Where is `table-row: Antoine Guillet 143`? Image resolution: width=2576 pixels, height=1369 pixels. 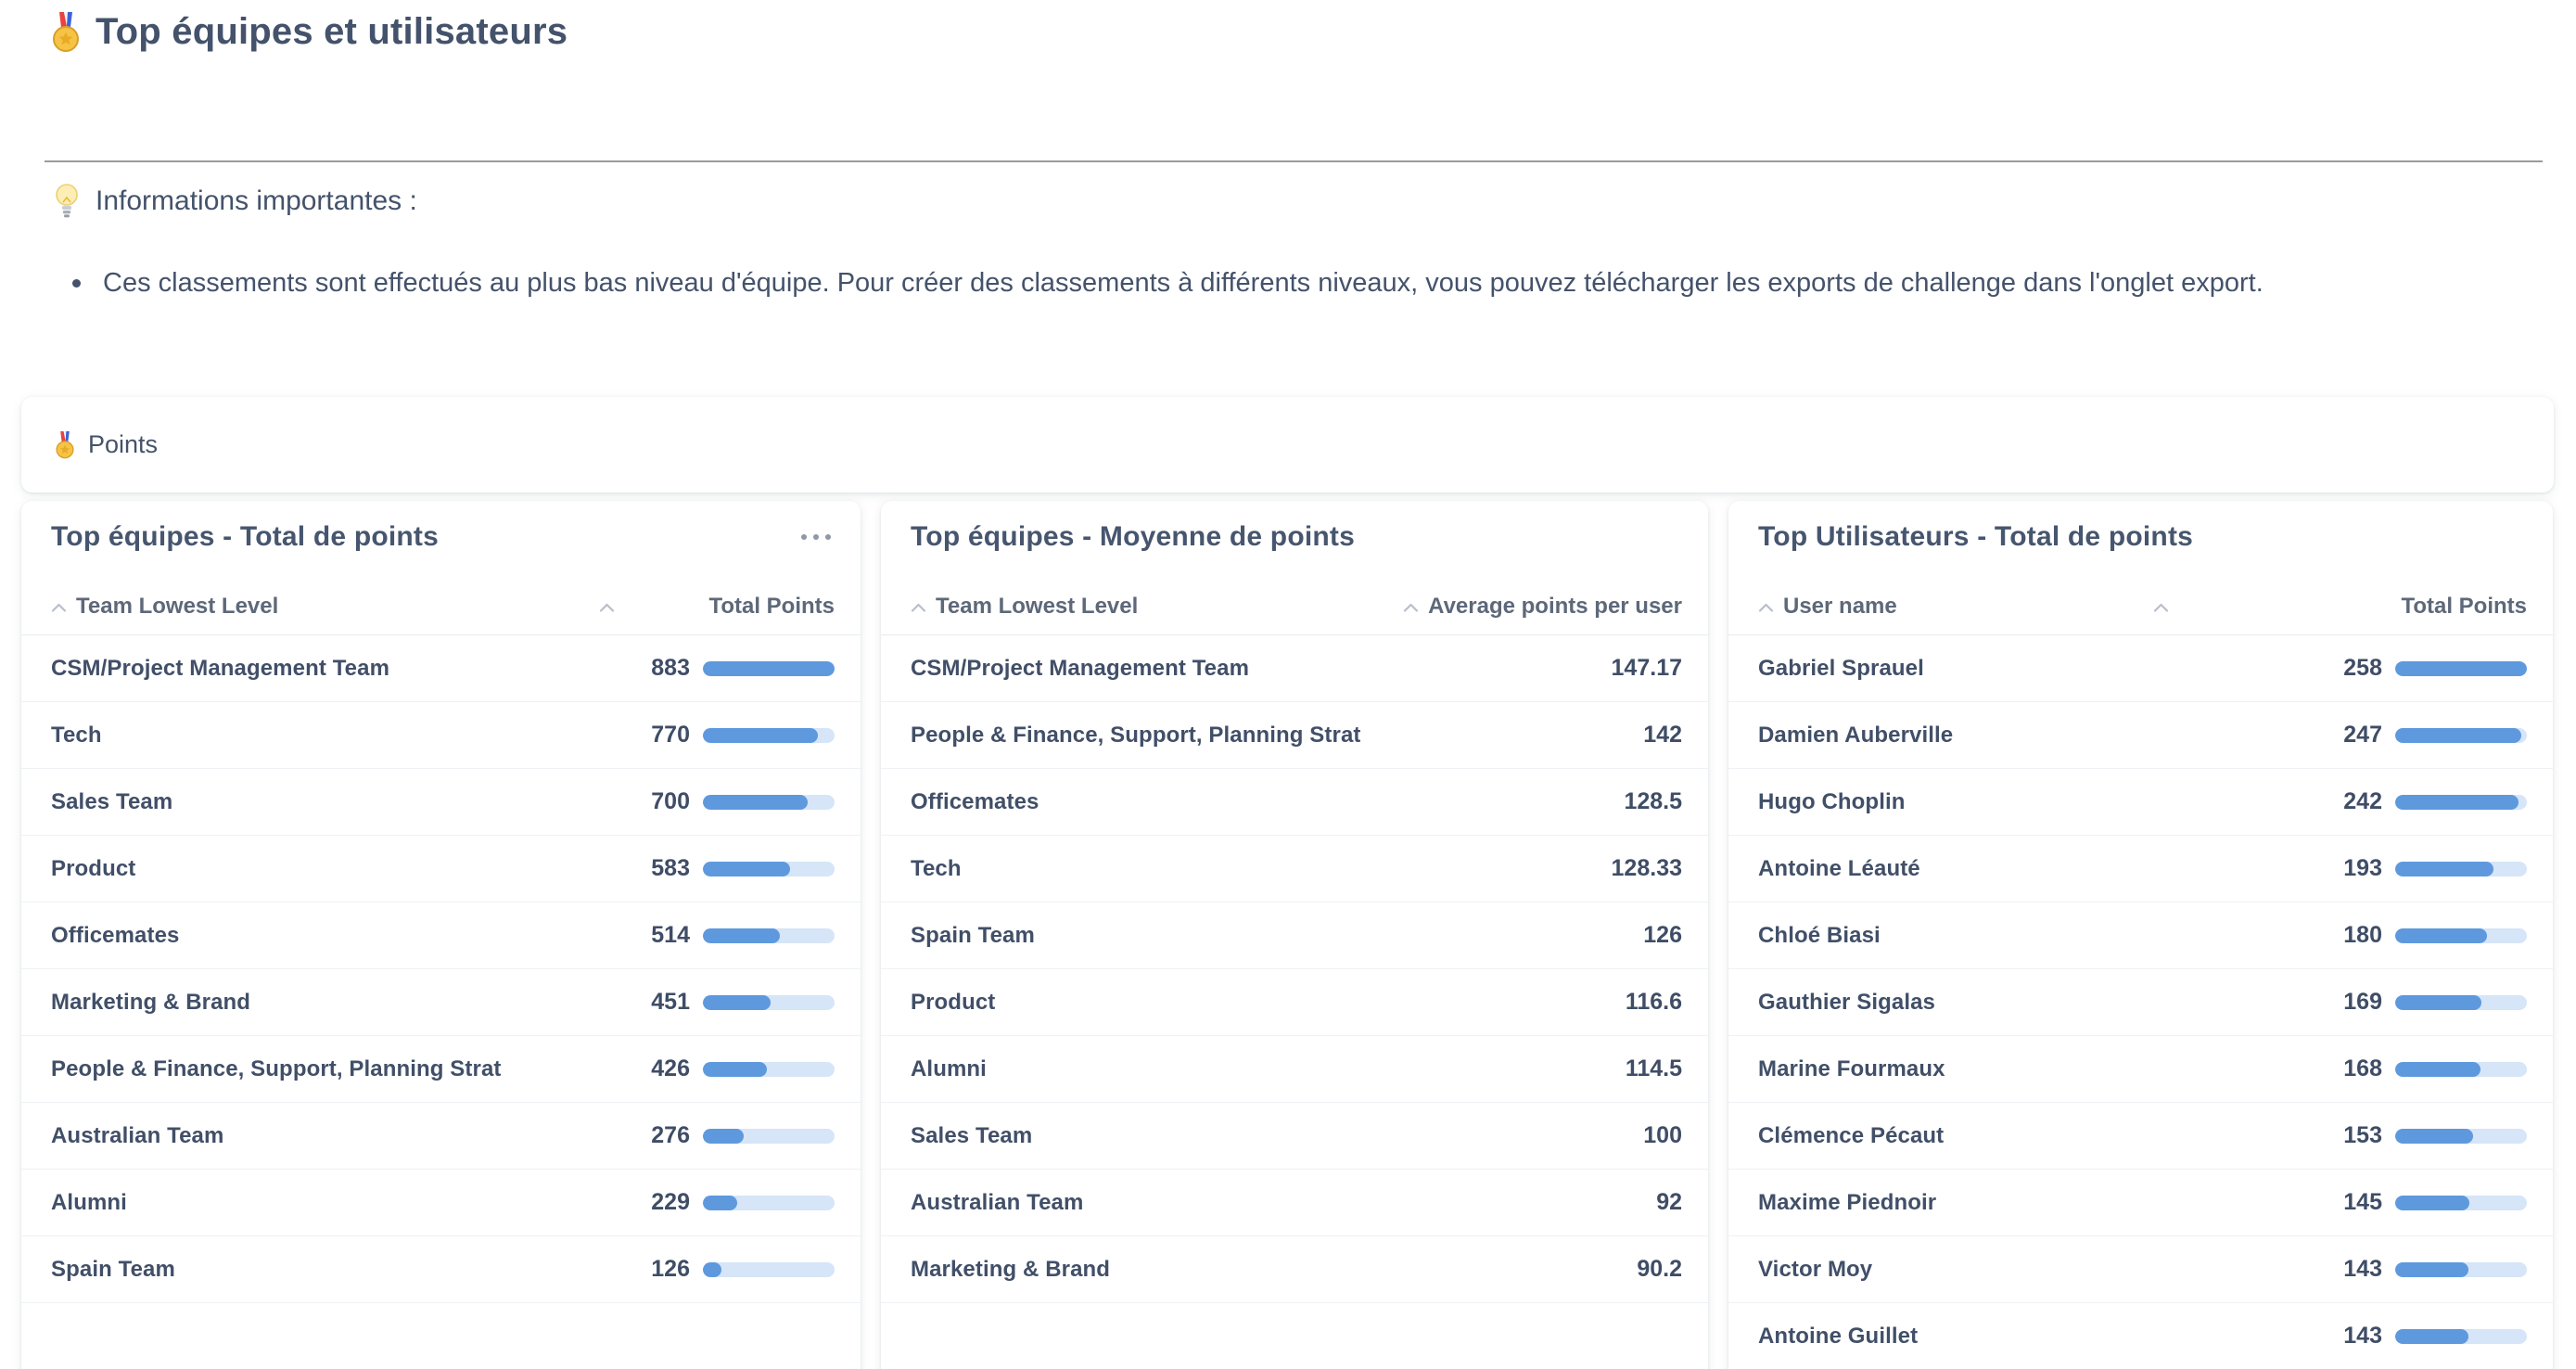 table-row: Antoine Guillet 143 is located at coordinates (2140, 1336).